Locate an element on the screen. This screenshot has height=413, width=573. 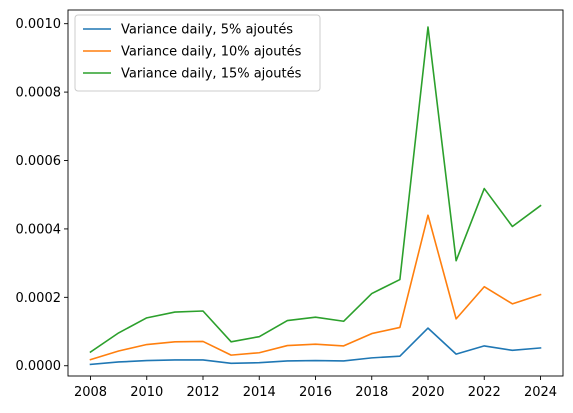
x-tick-label: 2018 is located at coordinates (371, 392).